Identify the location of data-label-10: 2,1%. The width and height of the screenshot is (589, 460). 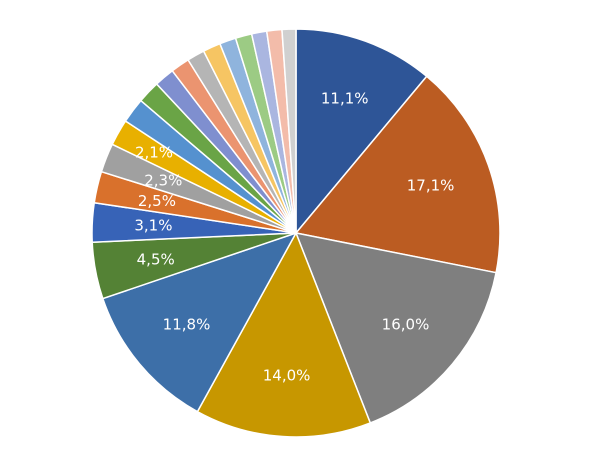
(154, 153).